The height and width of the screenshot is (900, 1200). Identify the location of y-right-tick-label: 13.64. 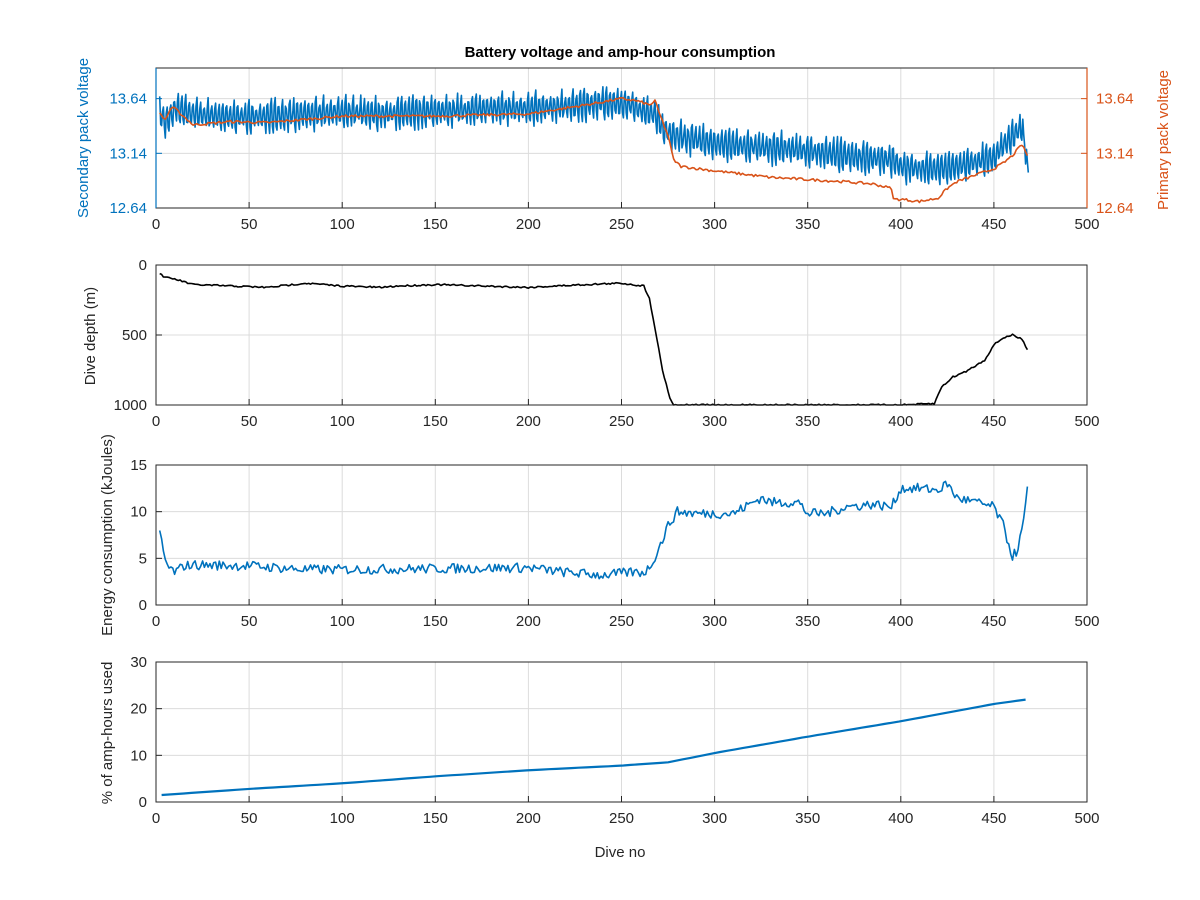
(1115, 99).